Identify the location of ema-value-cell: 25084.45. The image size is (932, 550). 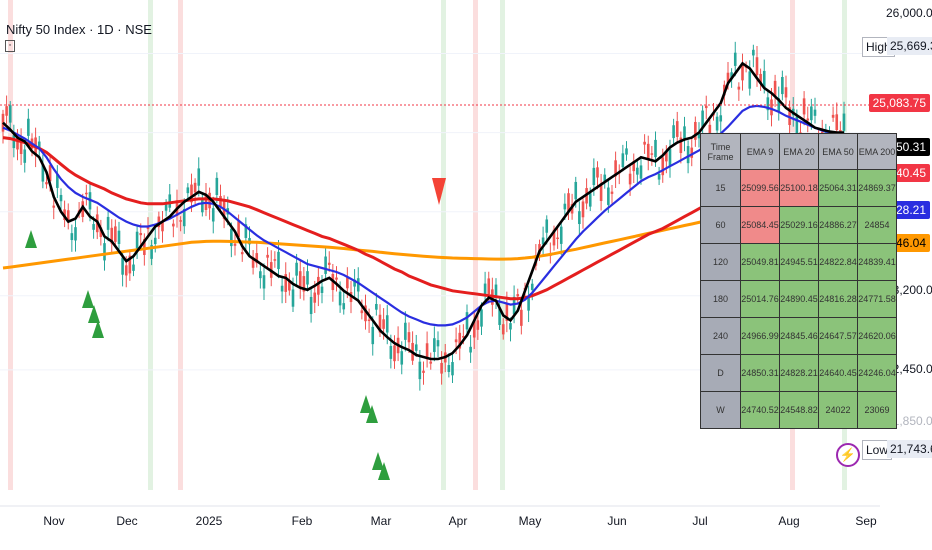
(760, 225).